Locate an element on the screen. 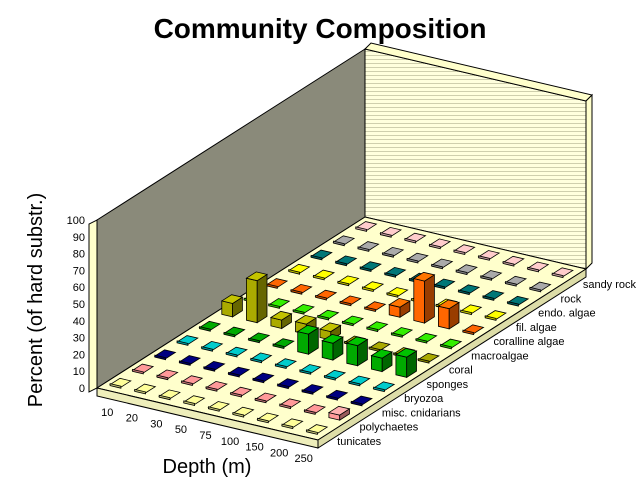  back-wall-side is located at coordinates (589, 182).